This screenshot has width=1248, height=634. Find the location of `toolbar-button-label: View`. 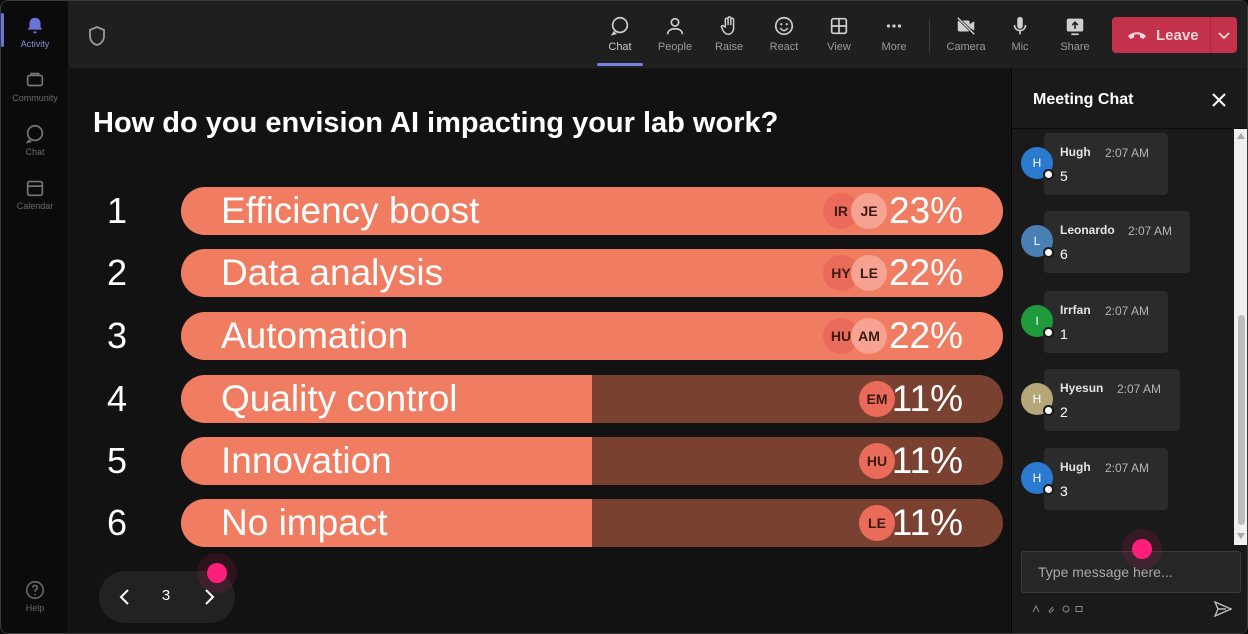

toolbar-button-label: View is located at coordinates (839, 47).